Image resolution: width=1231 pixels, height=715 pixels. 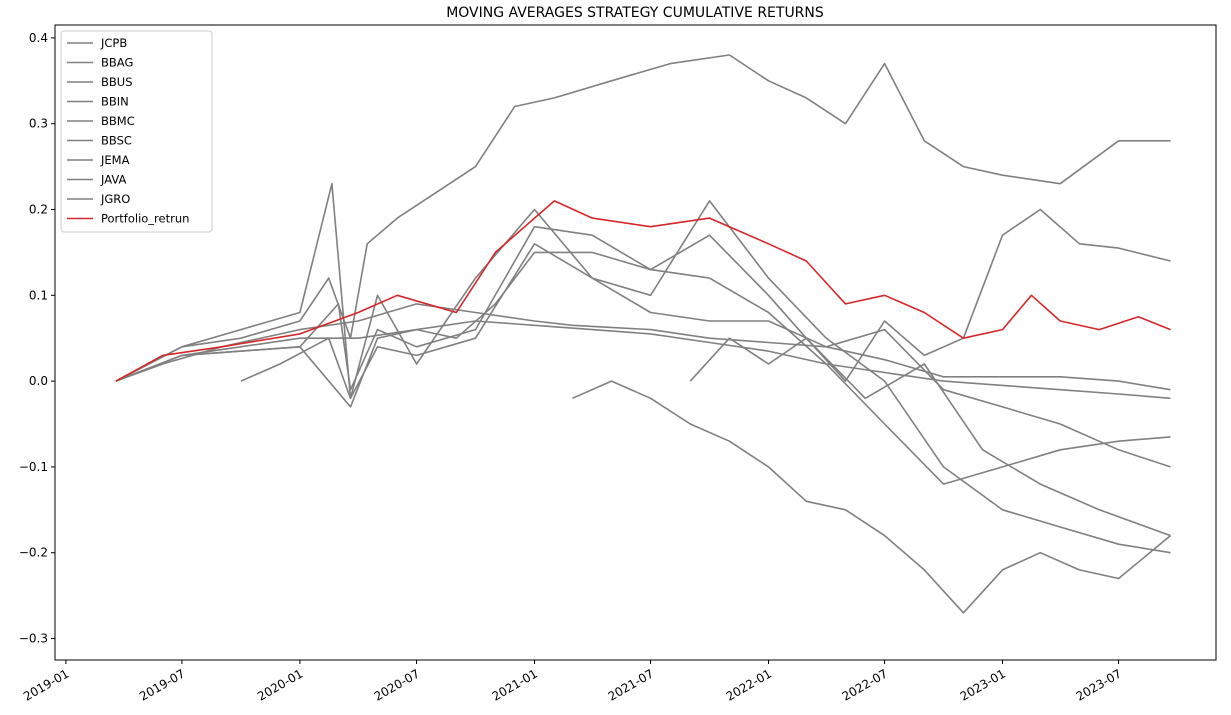 I want to click on legend-label: JGRO, so click(x=115, y=199).